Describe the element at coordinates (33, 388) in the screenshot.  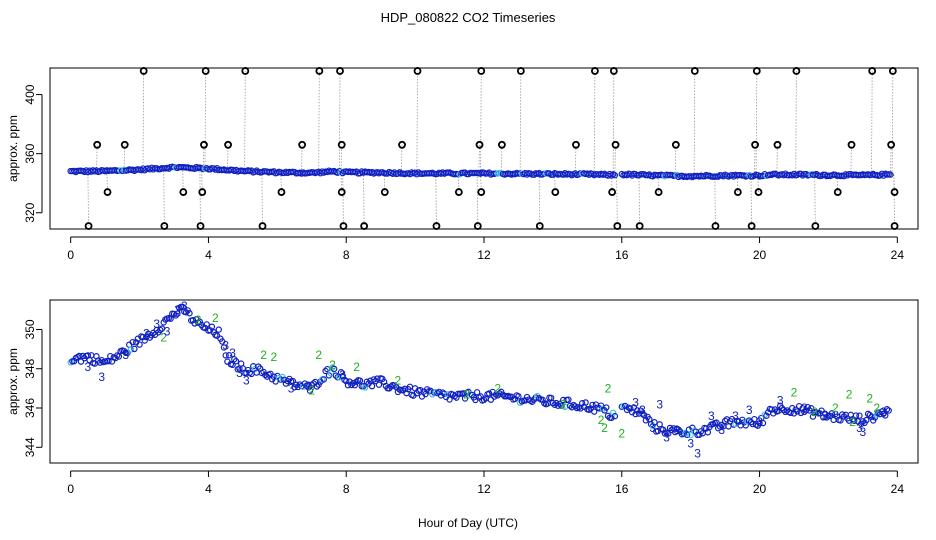
I see `bottom-y-axis: 344 346 348 350` at that location.